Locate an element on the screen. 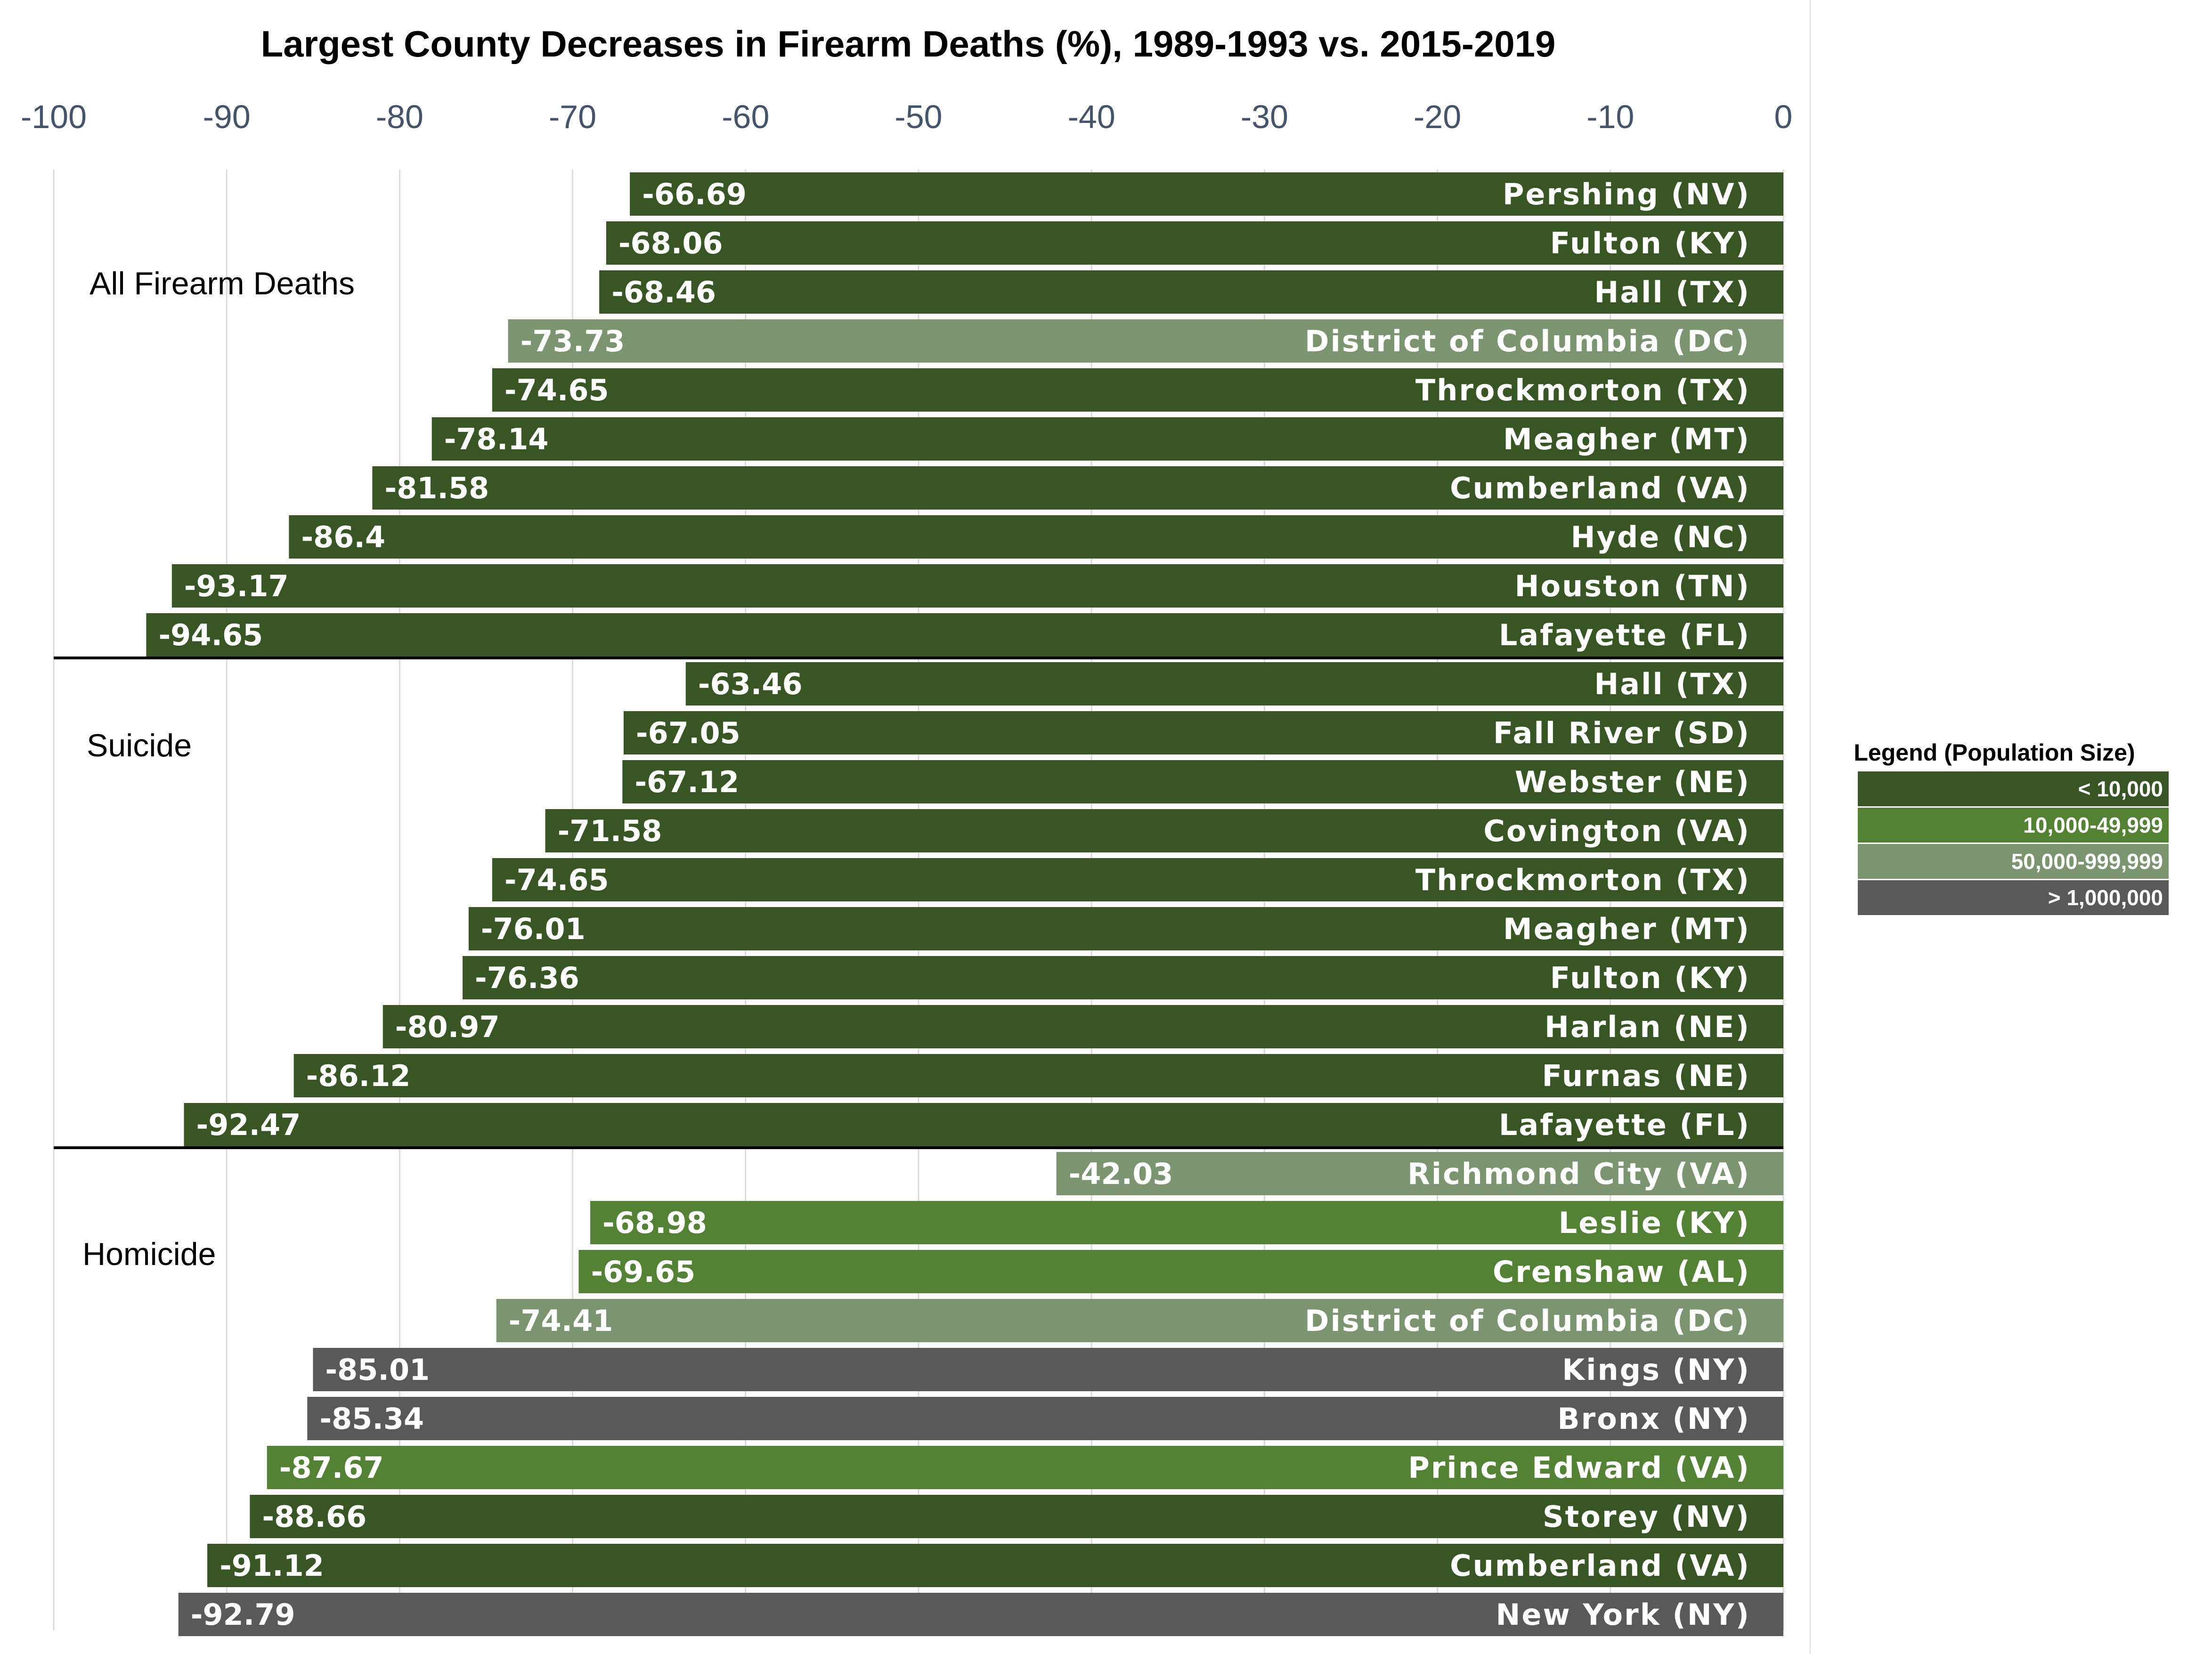  bar-category-label: Hyde (NC) is located at coordinates (1660, 537).